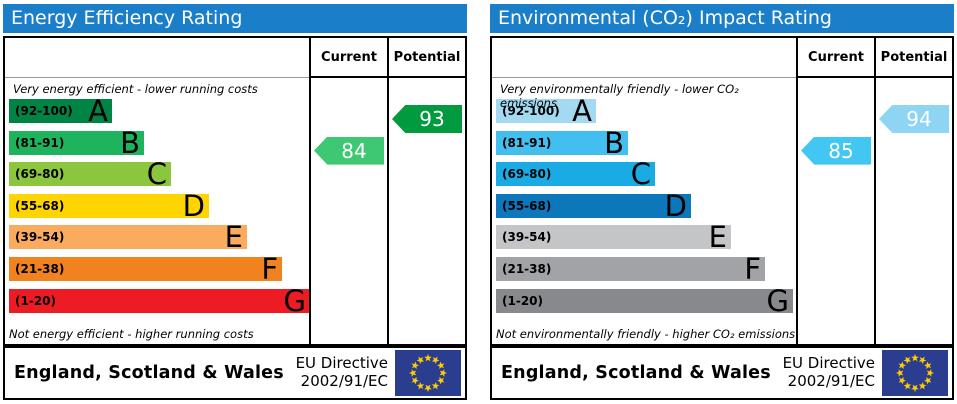 The height and width of the screenshot is (404, 957). I want to click on co2-footer-region: England, Scotland & Wales, so click(636, 373).